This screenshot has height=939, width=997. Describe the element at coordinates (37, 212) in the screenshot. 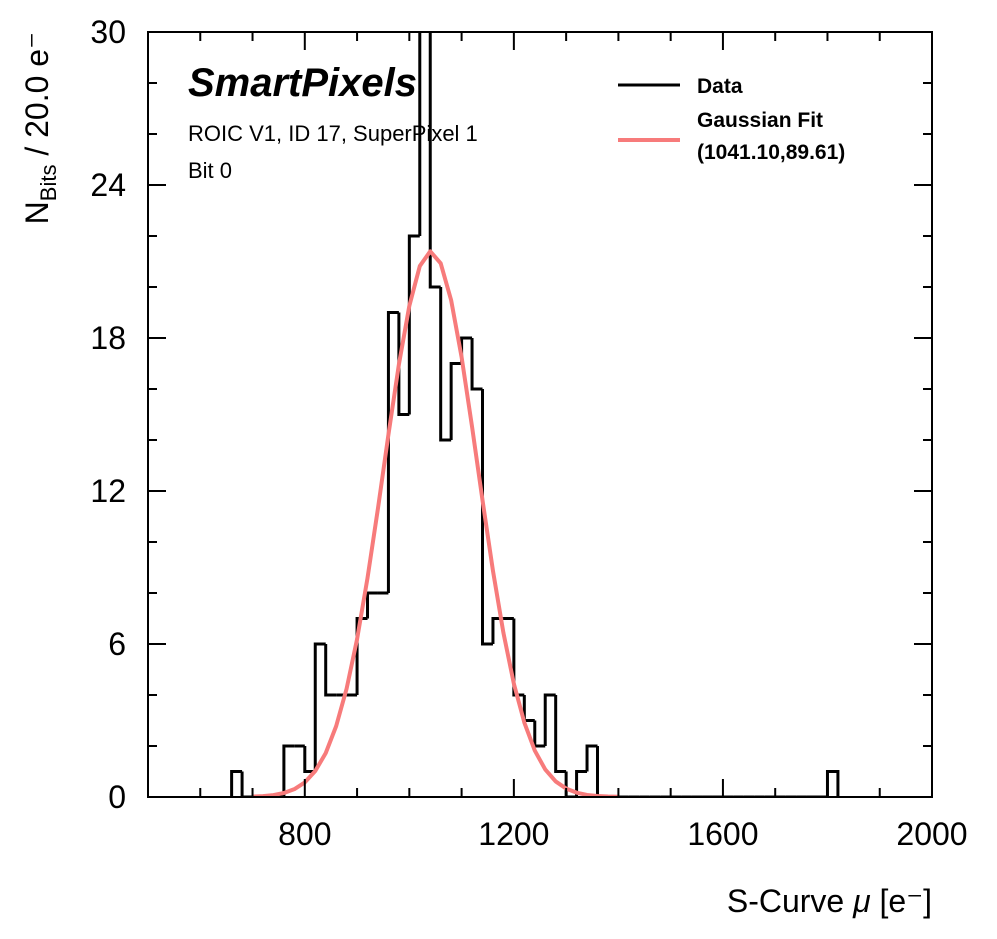

I see `y-axis-label-part: N` at that location.